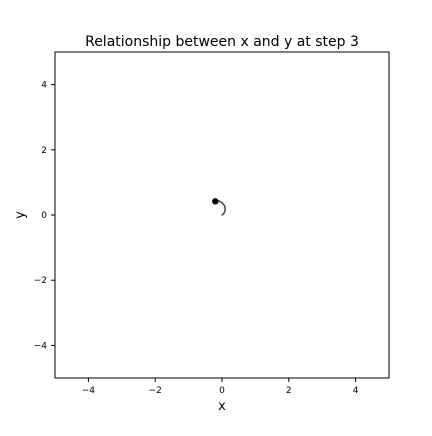 The height and width of the screenshot is (436, 432). Describe the element at coordinates (222, 406) in the screenshot. I see `x-axis-label: x` at that location.